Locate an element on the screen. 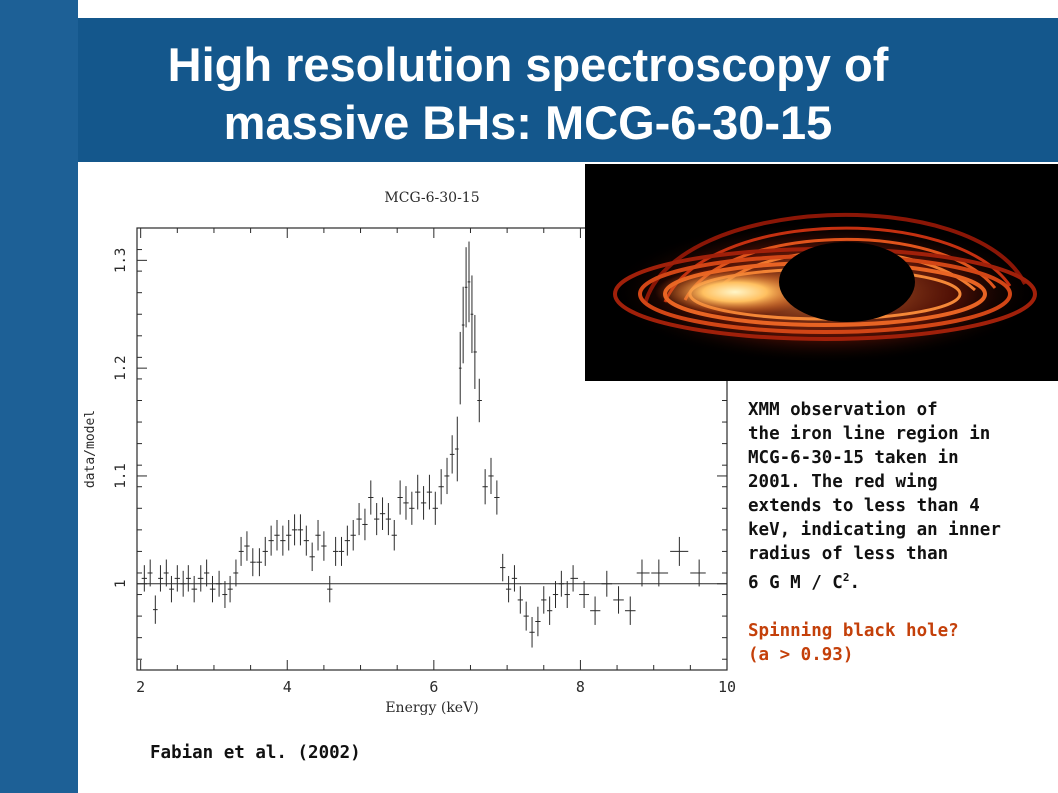 The height and width of the screenshot is (793, 1058). slide-title-line-2: massive BHs: MCG-6-30-15 is located at coordinates (528, 122).